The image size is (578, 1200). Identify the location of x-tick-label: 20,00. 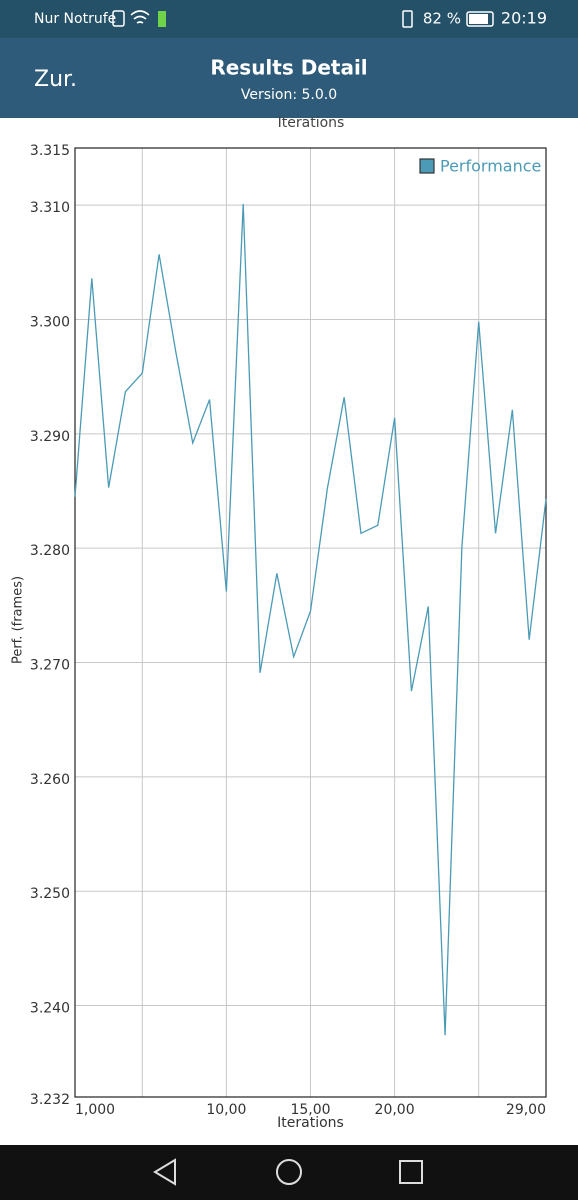
(395, 1110).